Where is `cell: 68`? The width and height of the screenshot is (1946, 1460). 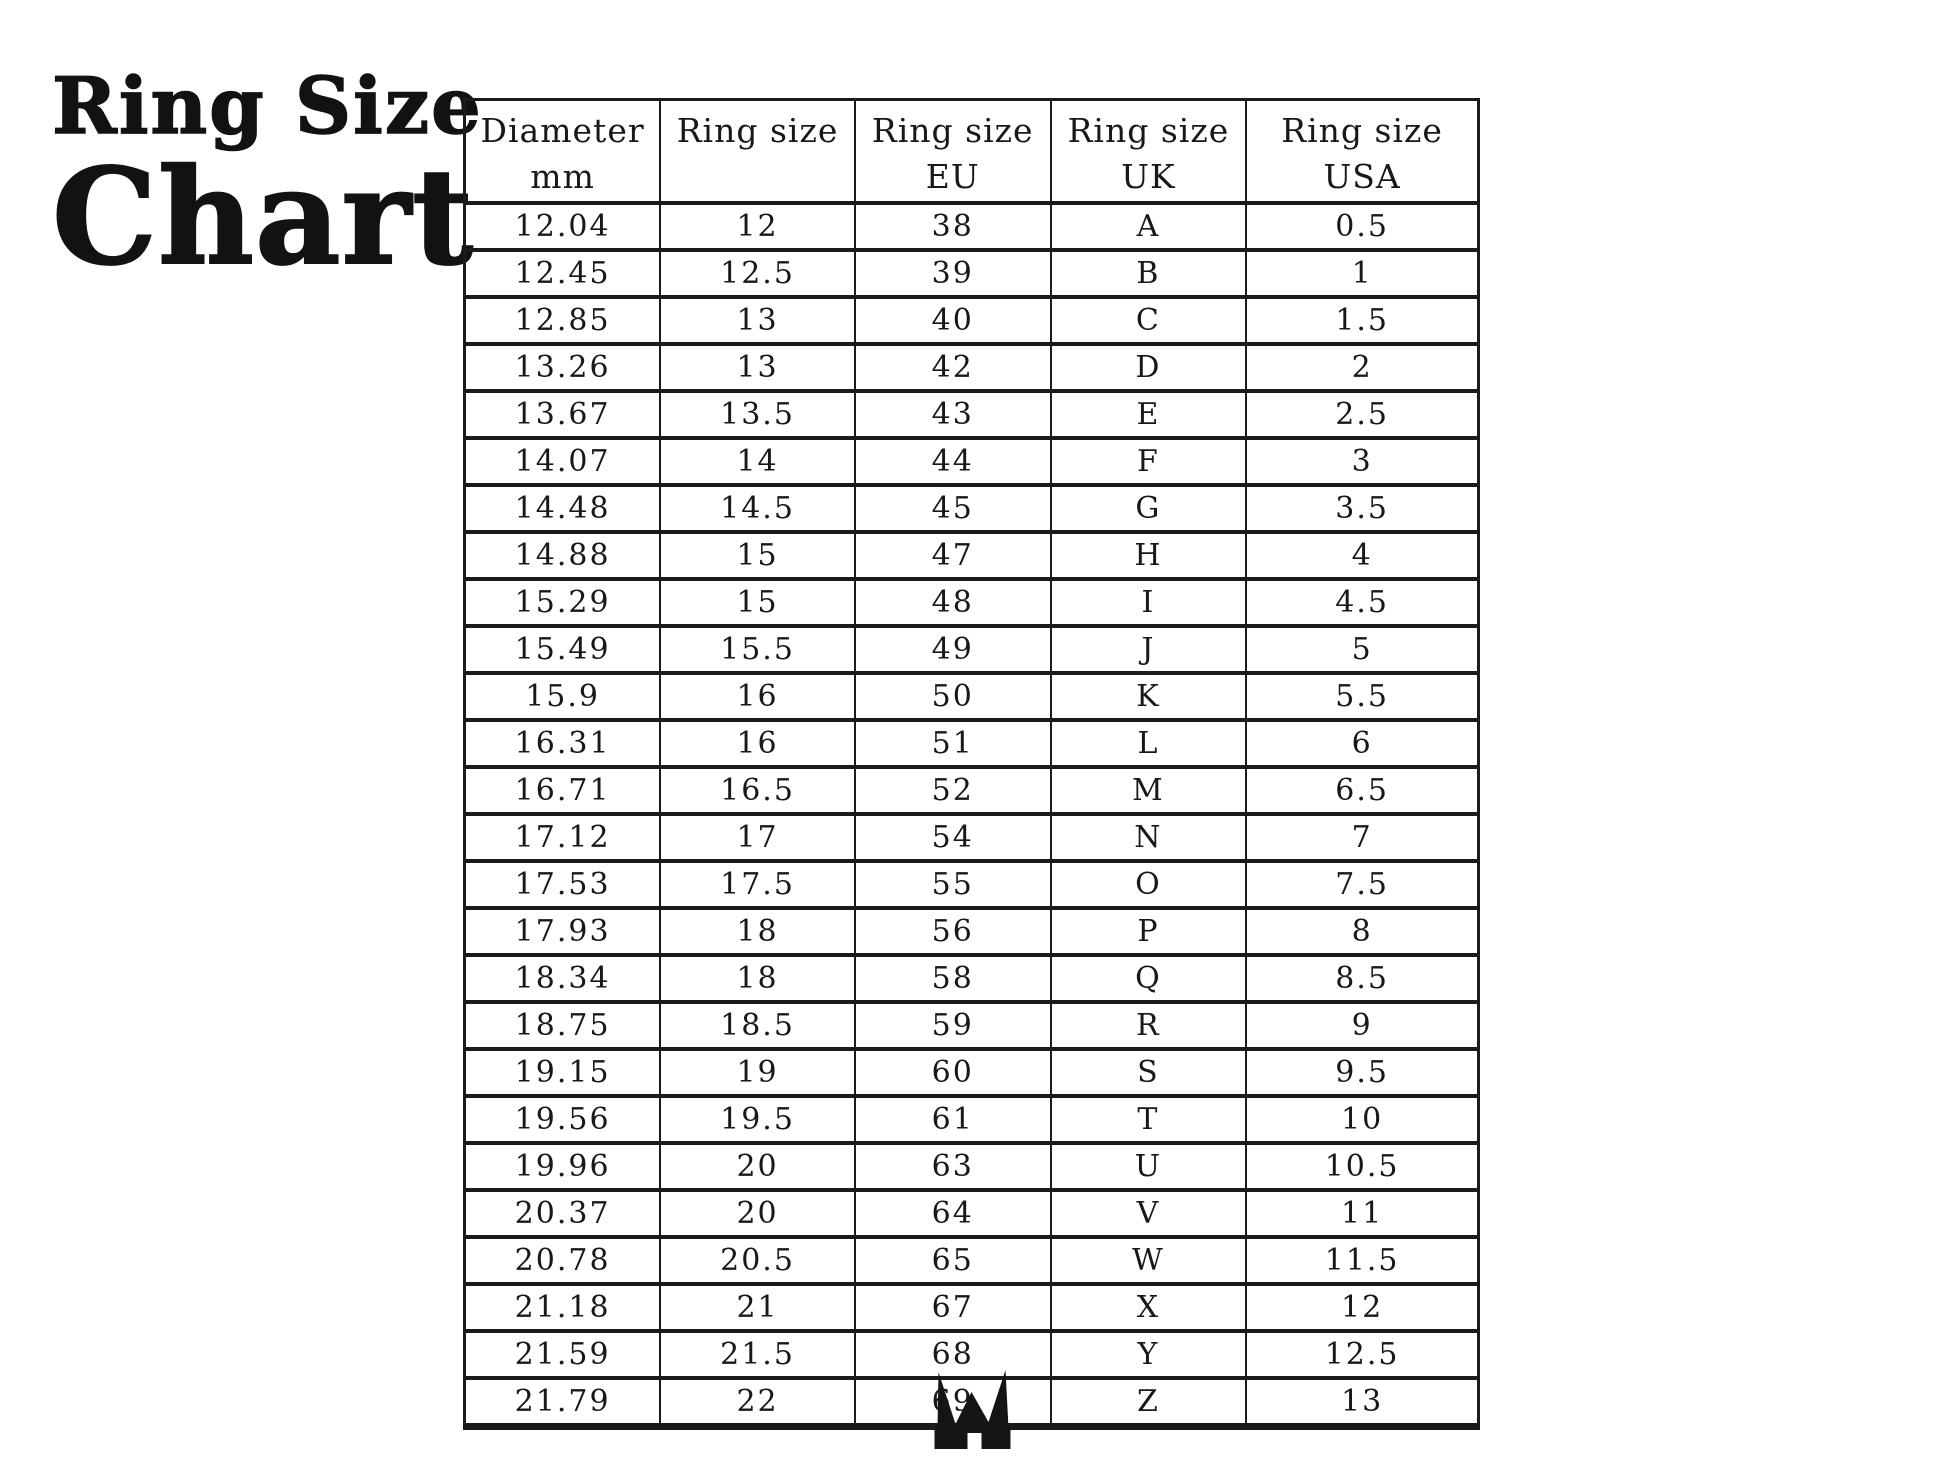
cell: 68 is located at coordinates (952, 1354).